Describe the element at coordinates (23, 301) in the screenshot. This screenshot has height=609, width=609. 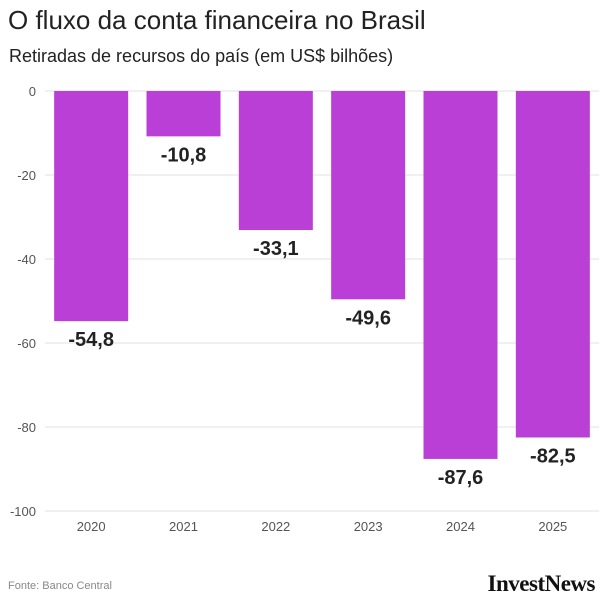
I see `y-axis-ticks: 0 -20 -40 -60 -80 -100` at that location.